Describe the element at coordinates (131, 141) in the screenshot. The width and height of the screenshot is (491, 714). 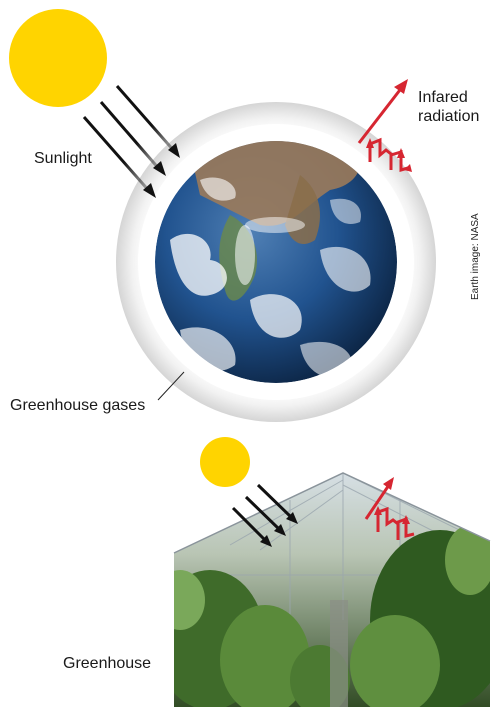
I see `sunlight-arrows` at that location.